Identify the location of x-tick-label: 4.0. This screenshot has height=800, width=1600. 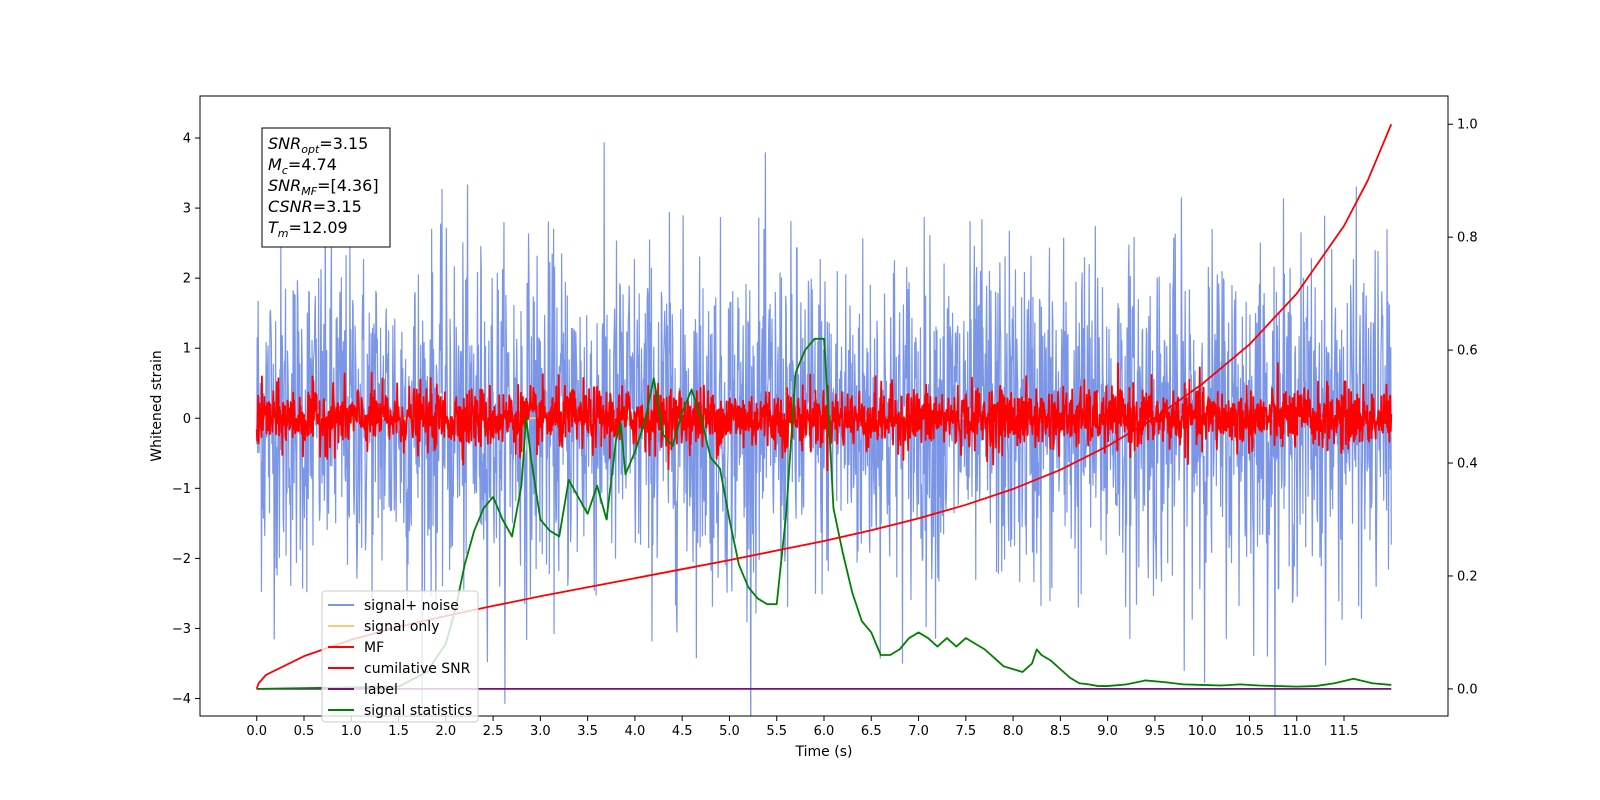
(635, 731).